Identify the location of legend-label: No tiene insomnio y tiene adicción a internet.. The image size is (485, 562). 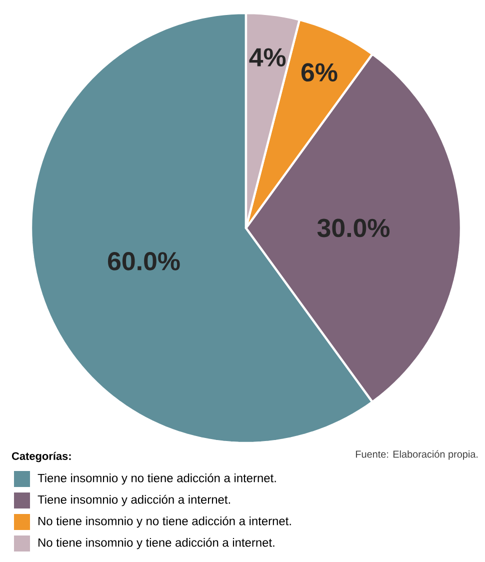
(156, 544).